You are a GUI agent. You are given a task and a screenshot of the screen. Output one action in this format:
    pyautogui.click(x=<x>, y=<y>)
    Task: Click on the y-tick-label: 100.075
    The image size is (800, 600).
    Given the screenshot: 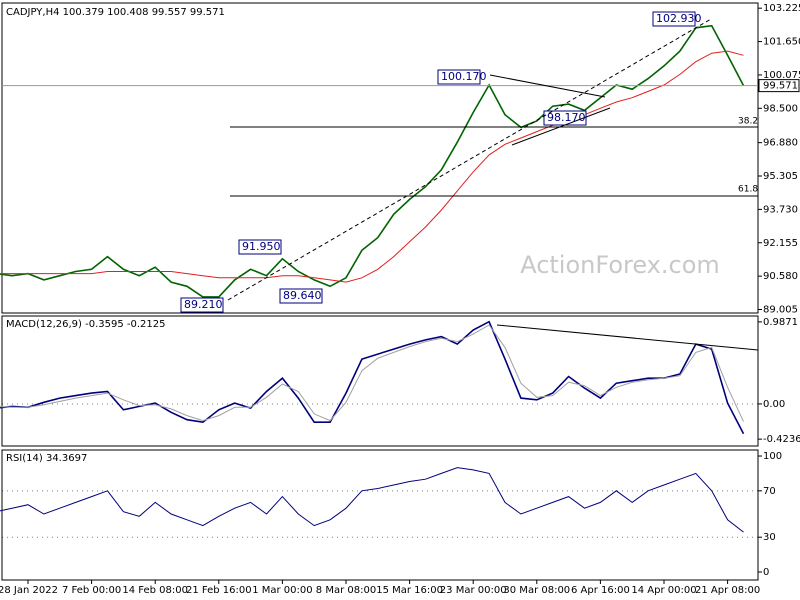 What is the action you would take?
    pyautogui.click(x=781, y=75)
    